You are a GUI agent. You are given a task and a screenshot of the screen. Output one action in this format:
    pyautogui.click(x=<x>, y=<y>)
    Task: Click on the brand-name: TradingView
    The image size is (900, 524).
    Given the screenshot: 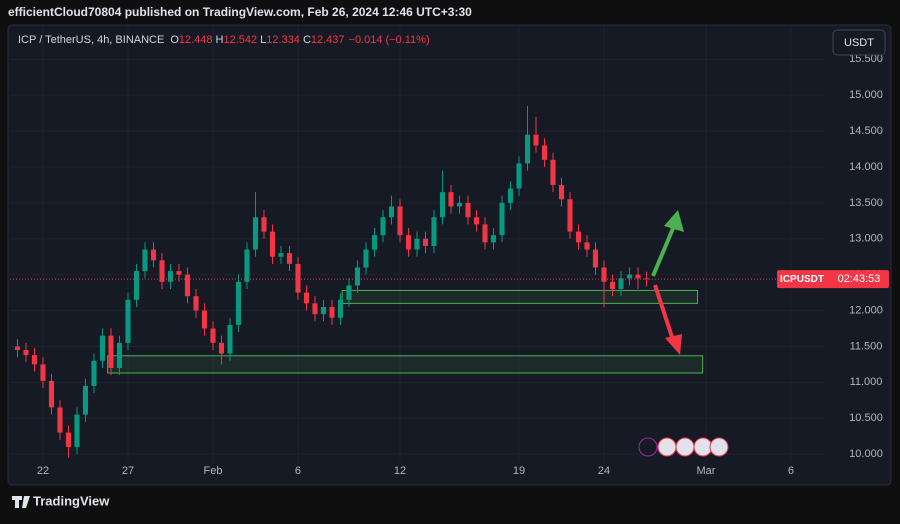 What is the action you would take?
    pyautogui.click(x=71, y=500)
    